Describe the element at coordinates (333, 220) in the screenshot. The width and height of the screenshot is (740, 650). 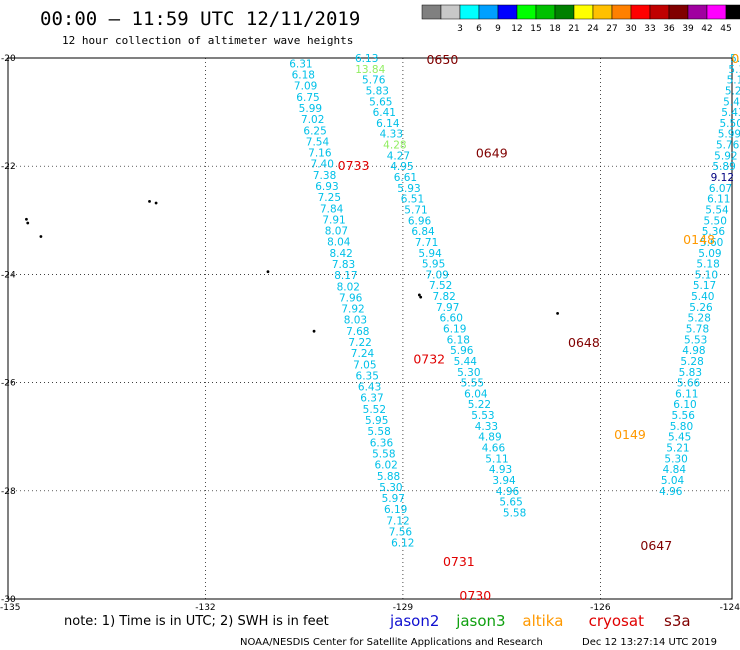
I see `wave-height-value: 7.91` at that location.